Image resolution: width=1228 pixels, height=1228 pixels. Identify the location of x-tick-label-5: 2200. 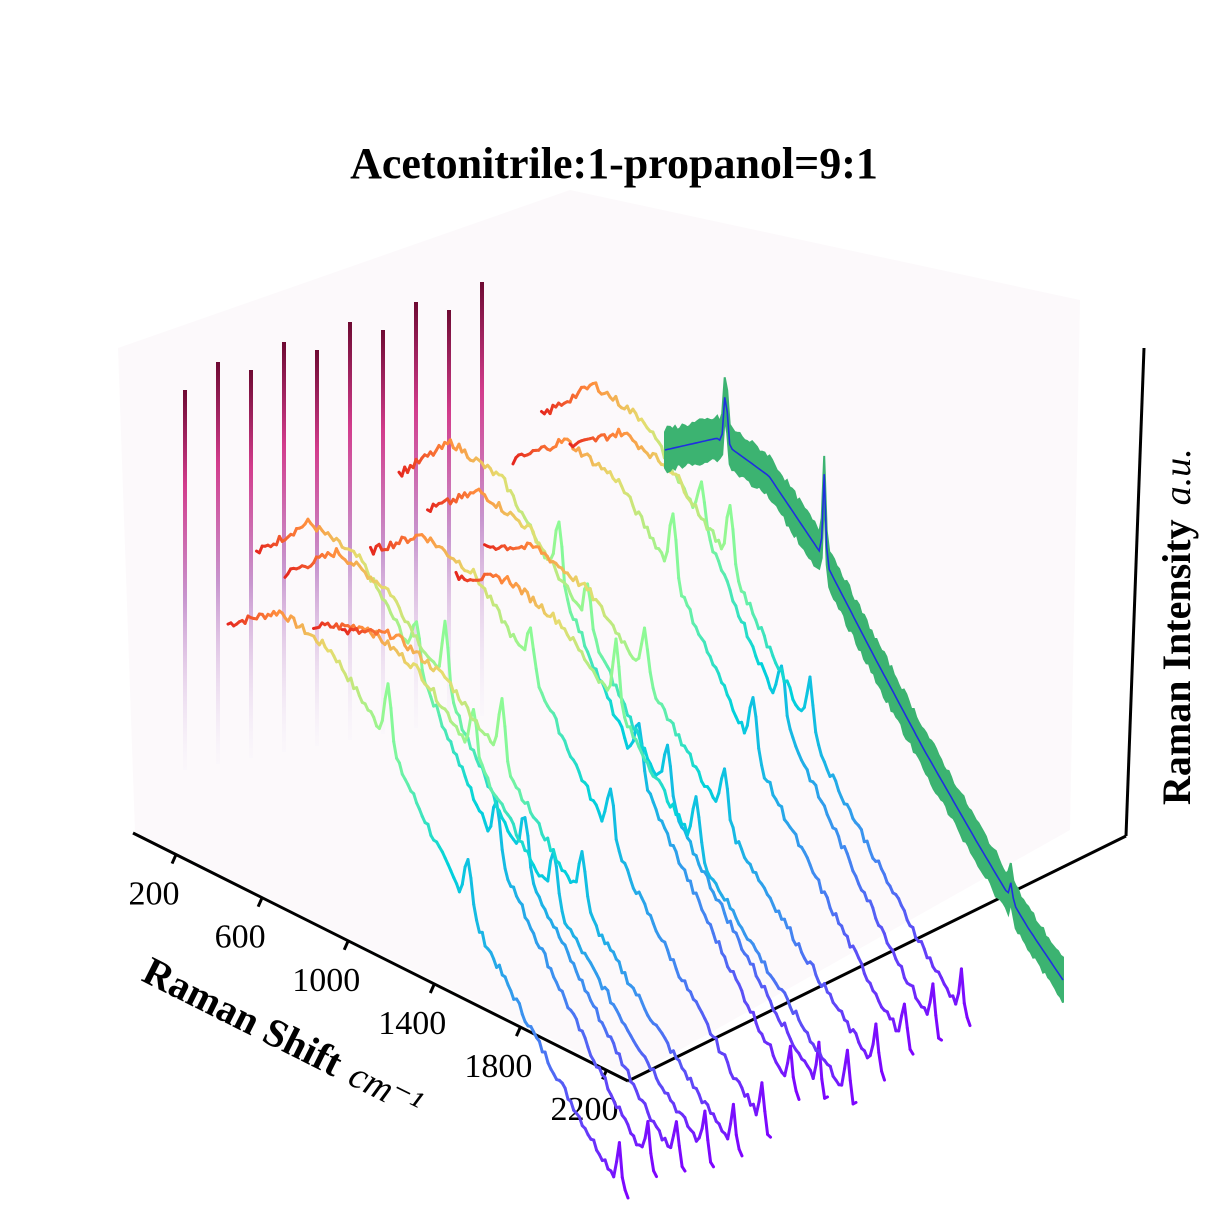
(584, 1109).